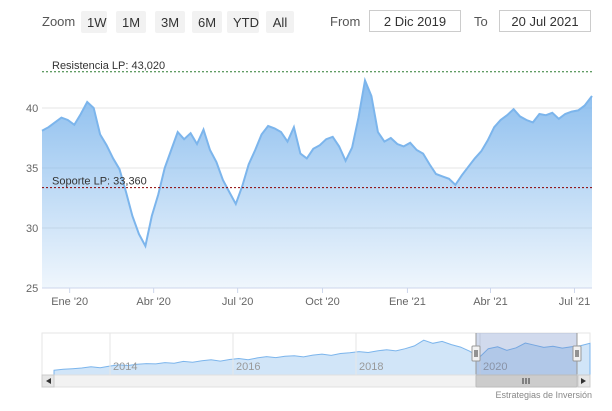  I want to click on zoom-label: Zoom, so click(59, 21).